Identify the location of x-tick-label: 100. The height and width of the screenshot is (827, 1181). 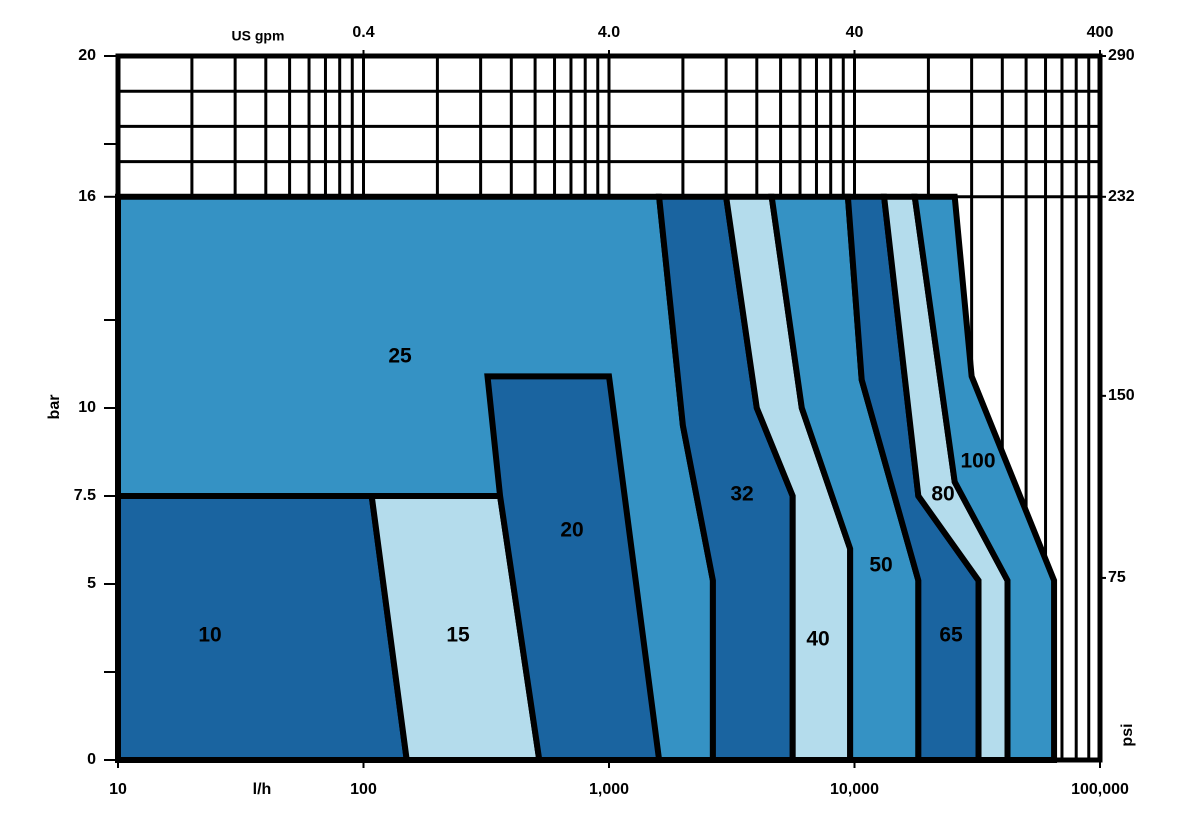
(363, 789).